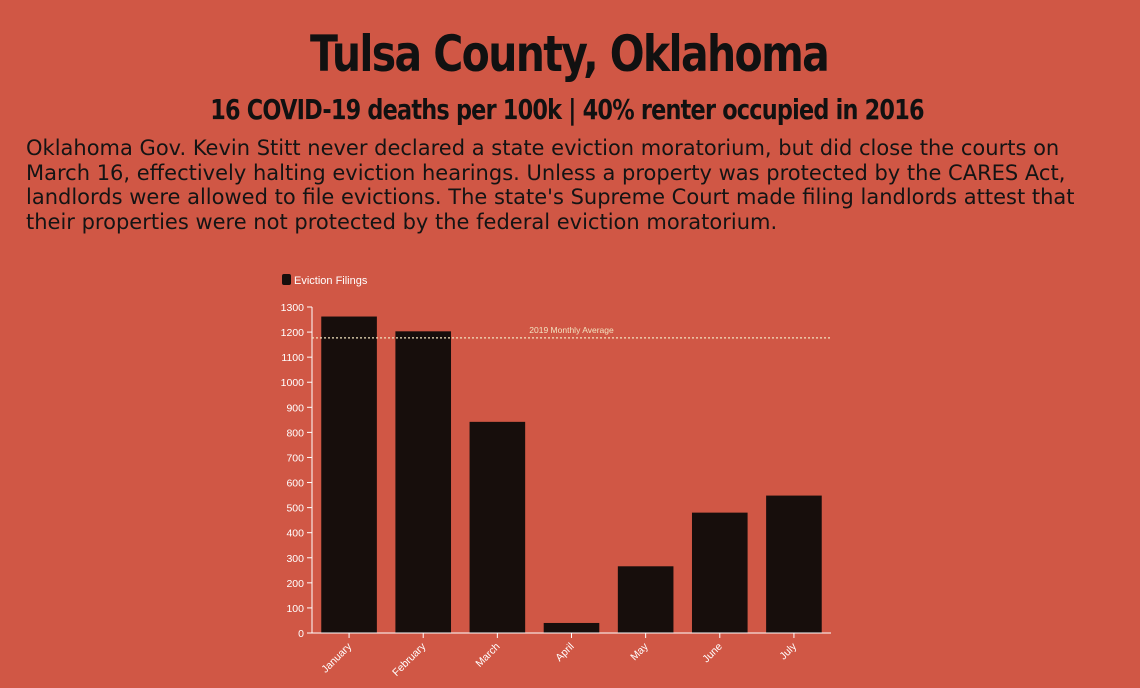 The width and height of the screenshot is (1140, 688). What do you see at coordinates (349, 474) in the screenshot?
I see `bar-january` at bounding box center [349, 474].